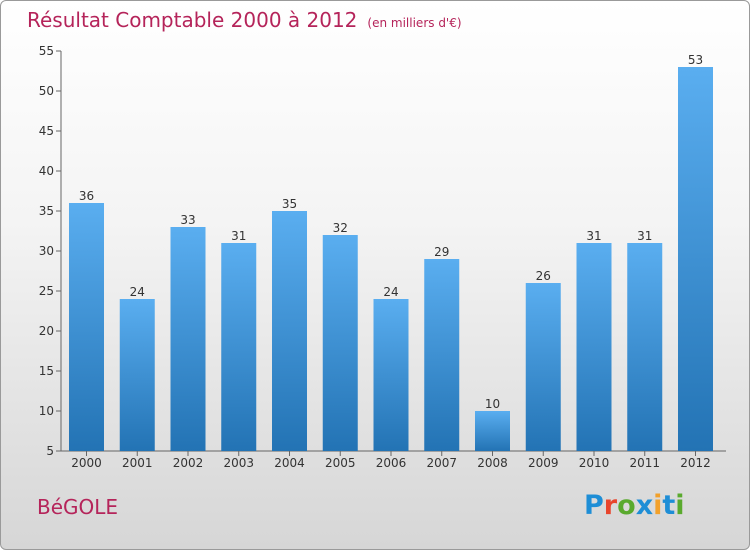  I want to click on x-tick-label: 2008, so click(492, 463).